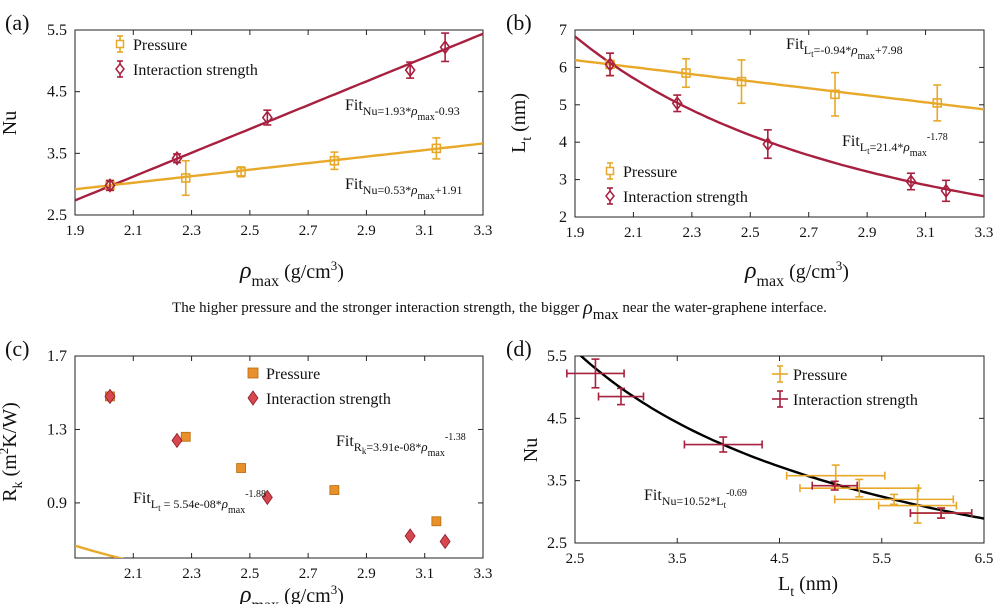  What do you see at coordinates (57, 215) in the screenshot?
I see `y-tick-label: 2.5` at bounding box center [57, 215].